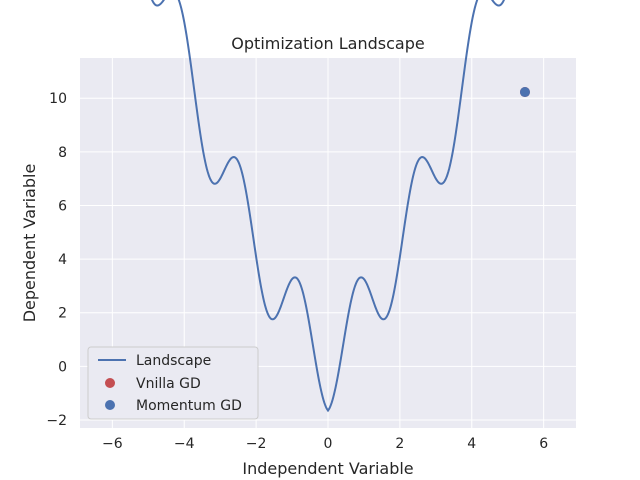 The width and height of the screenshot is (640, 480). Describe the element at coordinates (110, 383) in the screenshot. I see `legend-swatch-vanilla-gd` at that location.